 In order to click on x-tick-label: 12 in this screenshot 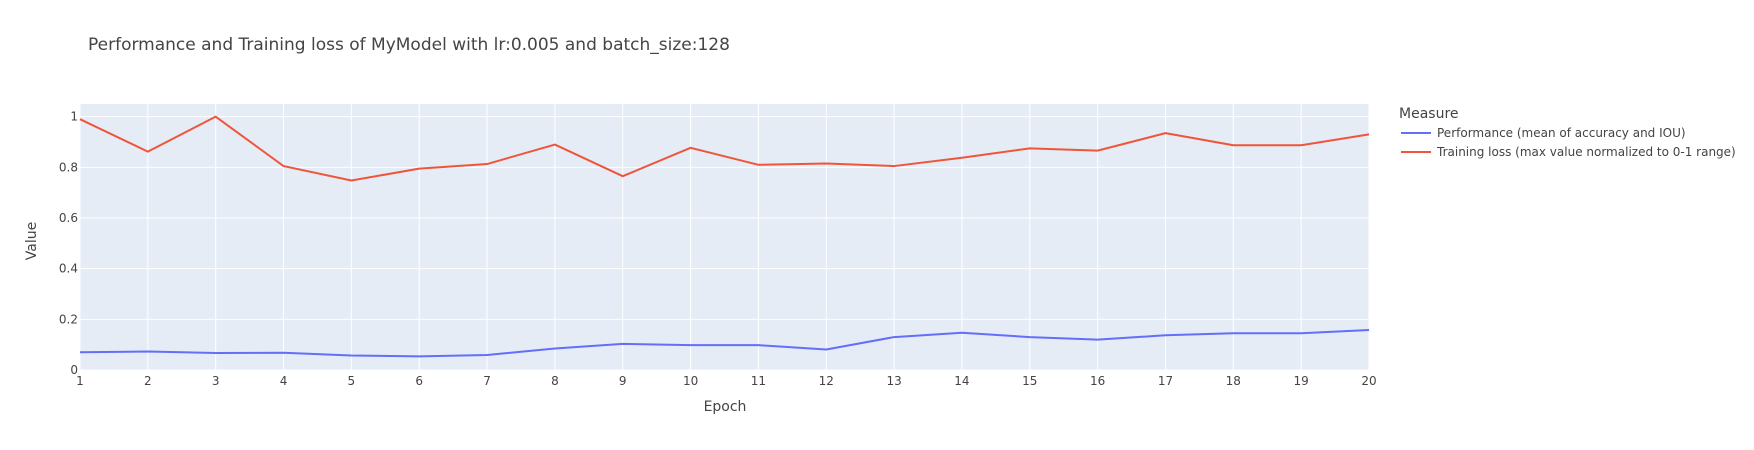, I will do `click(826, 381)`.